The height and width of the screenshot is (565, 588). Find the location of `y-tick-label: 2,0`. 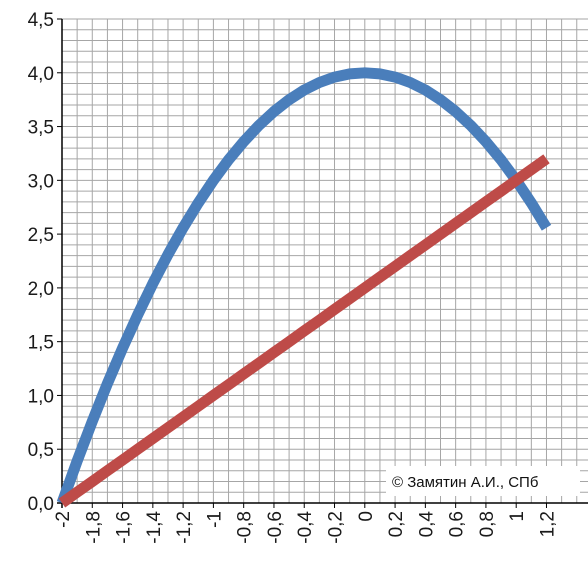

y-tick-label: 2,0 is located at coordinates (41, 289).